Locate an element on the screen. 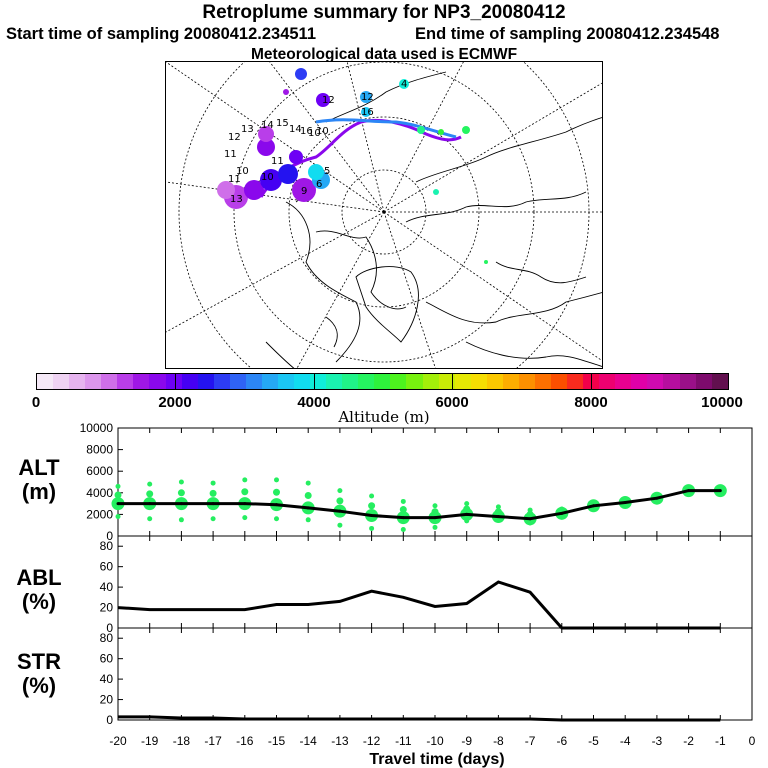 Image resolution: width=768 pixels, height=768 pixels. map-label: 16 is located at coordinates (367, 112).